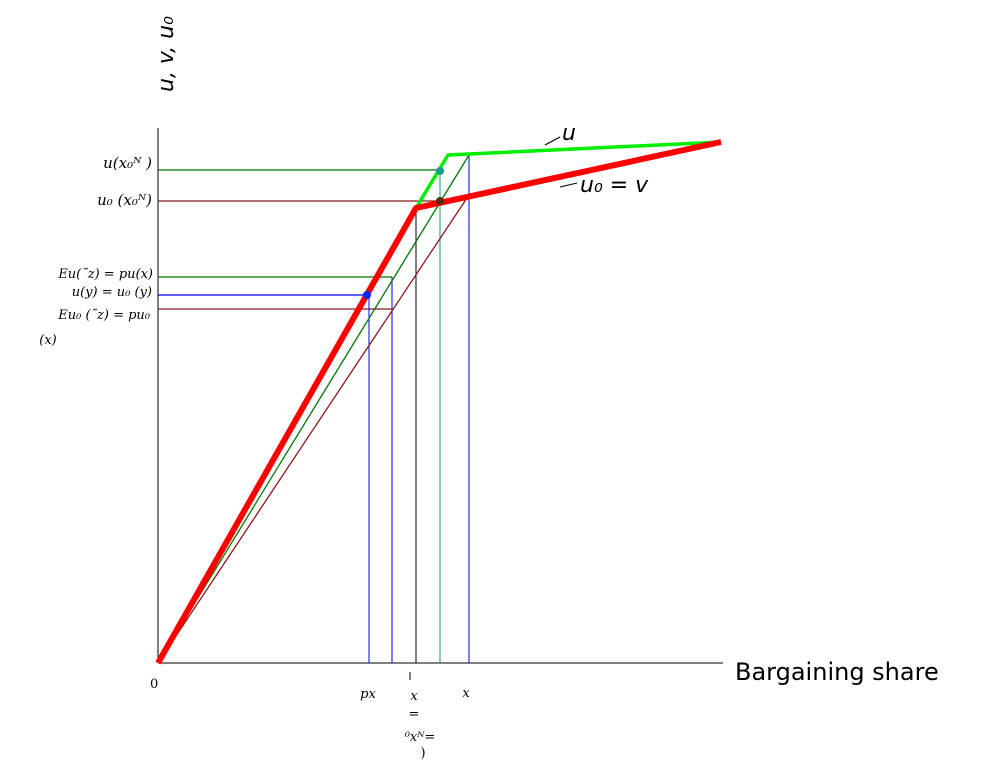 The height and width of the screenshot is (761, 985). I want to click on y-tick-eu0-cont: (x), so click(47, 340).